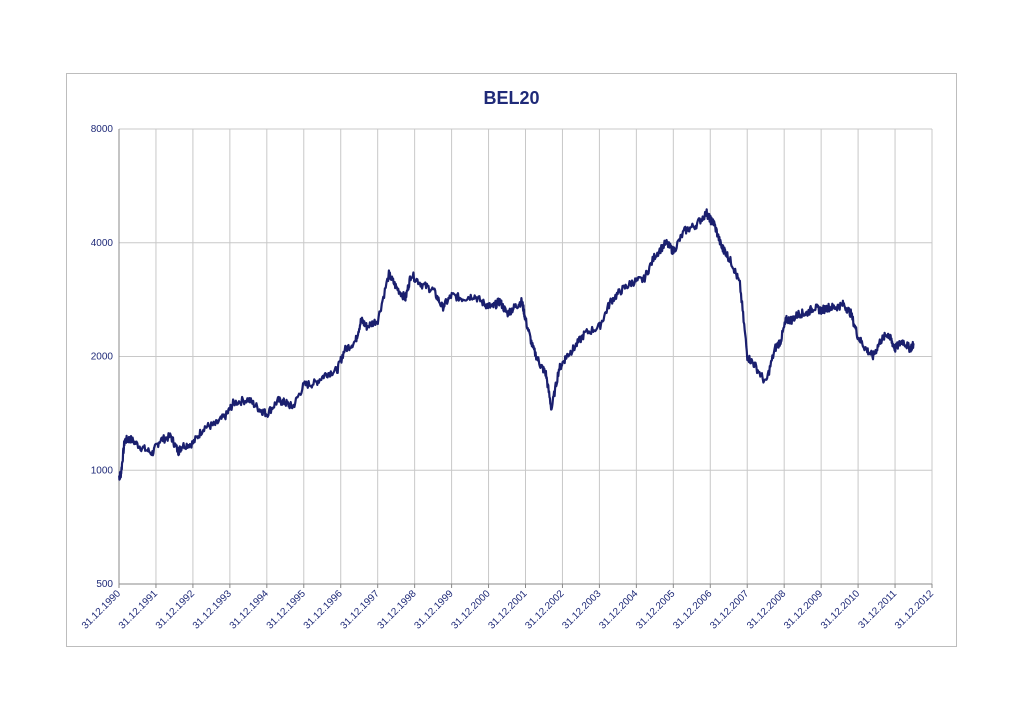  What do you see at coordinates (102, 129) in the screenshot?
I see `y-tick-label: 8000` at bounding box center [102, 129].